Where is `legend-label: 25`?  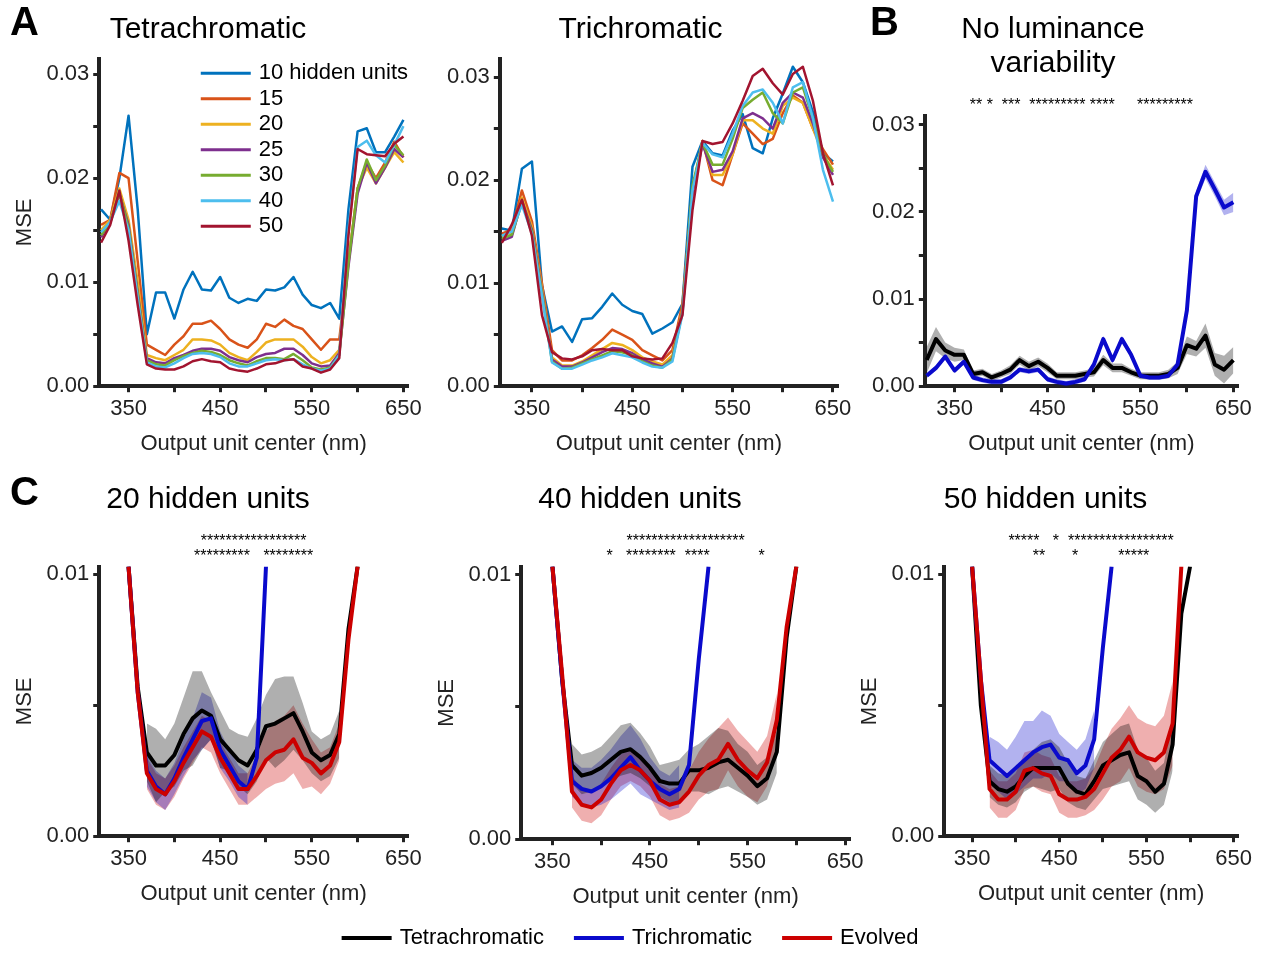
legend-label: 25 is located at coordinates (271, 148).